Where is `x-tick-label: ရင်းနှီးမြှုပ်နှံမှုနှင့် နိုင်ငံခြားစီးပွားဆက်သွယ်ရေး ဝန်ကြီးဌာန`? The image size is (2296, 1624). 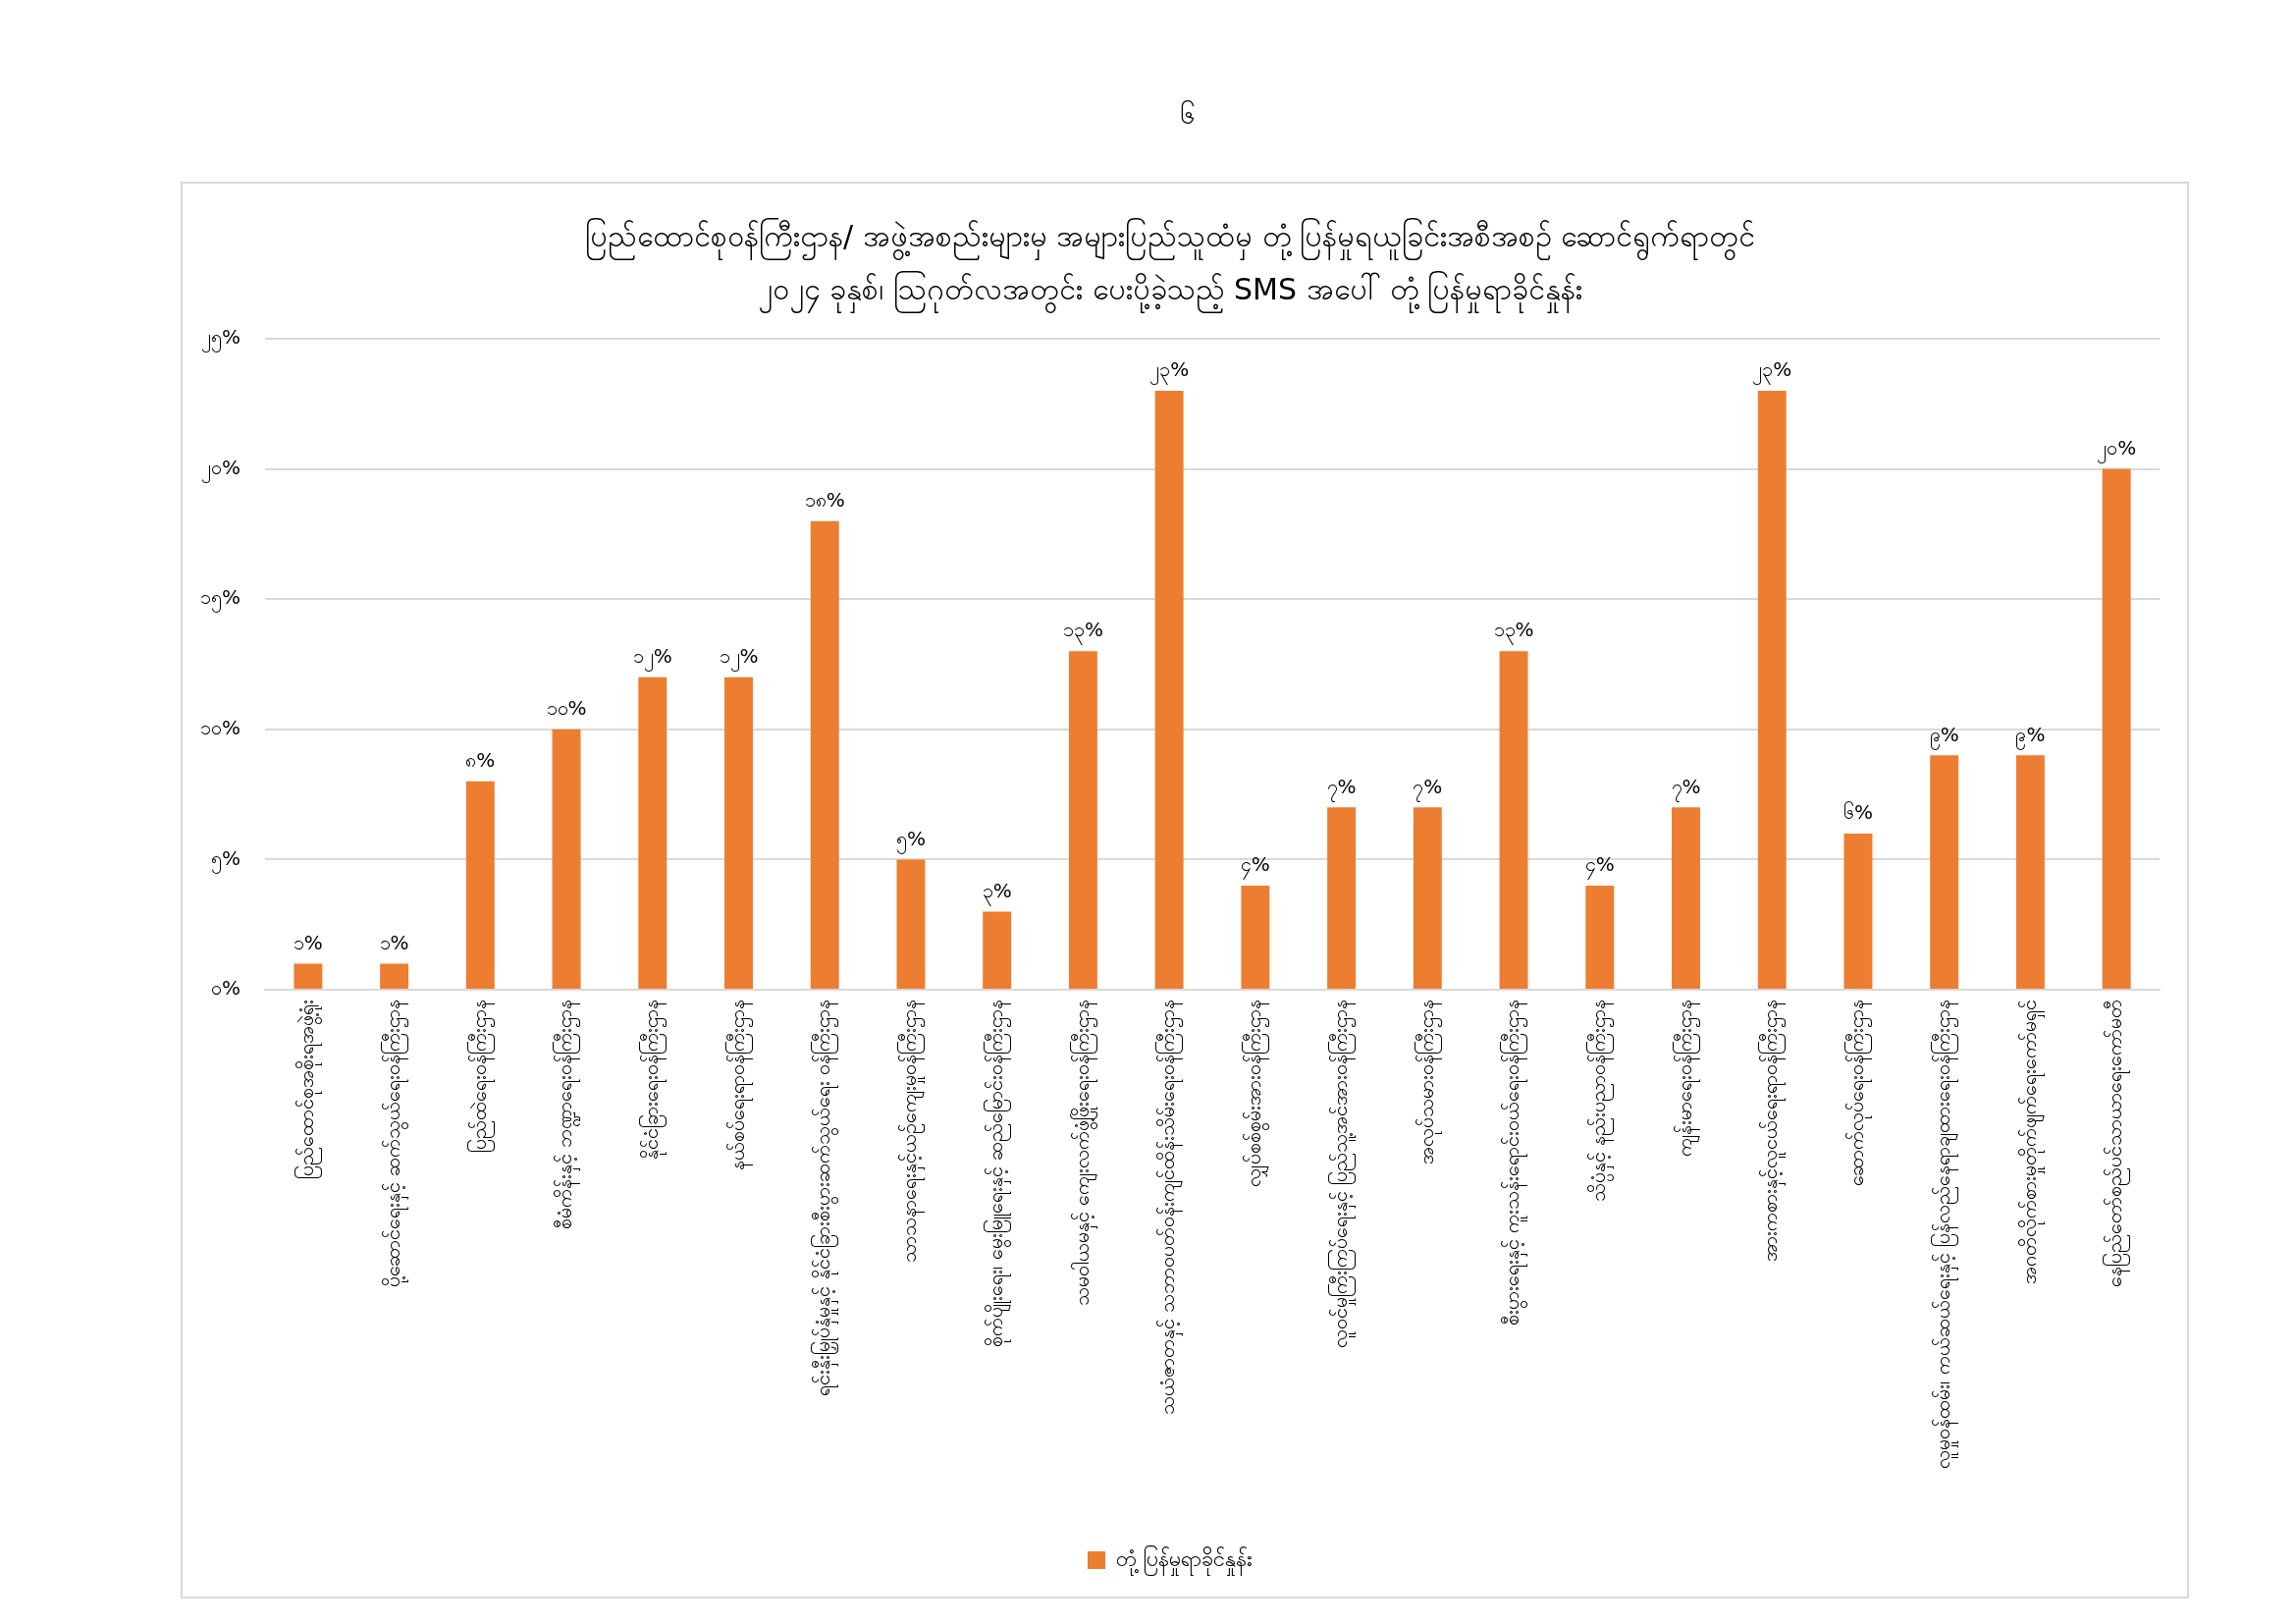
x-tick-label: ရင်းနှီးမြှုပ်နှံမှုနှင့် နိုင်ငံခြားစီးပွားဆက်သွယ်ရေး ဝန်ကြီးဌာန is located at coordinates (825, 1198).